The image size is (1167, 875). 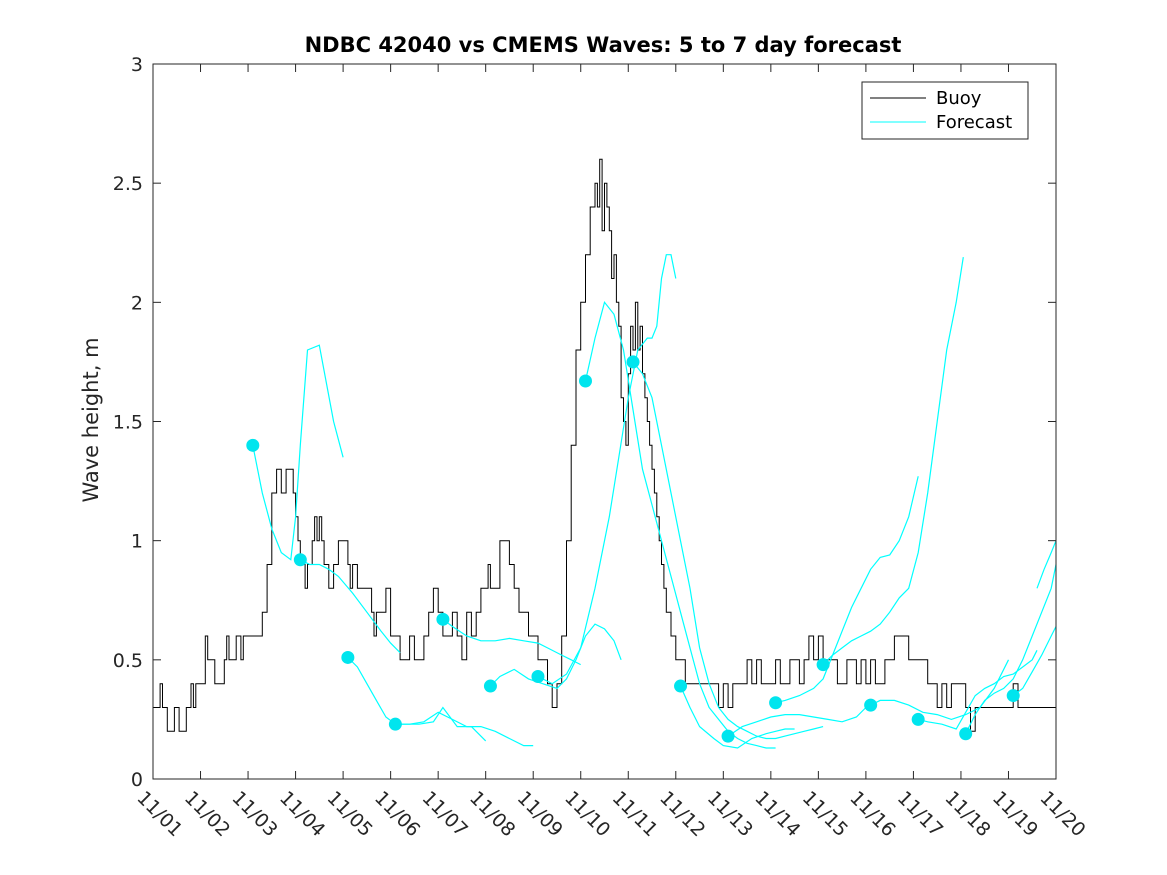 What do you see at coordinates (959, 98) in the screenshot?
I see `legend-label-buoy: Buoy` at bounding box center [959, 98].